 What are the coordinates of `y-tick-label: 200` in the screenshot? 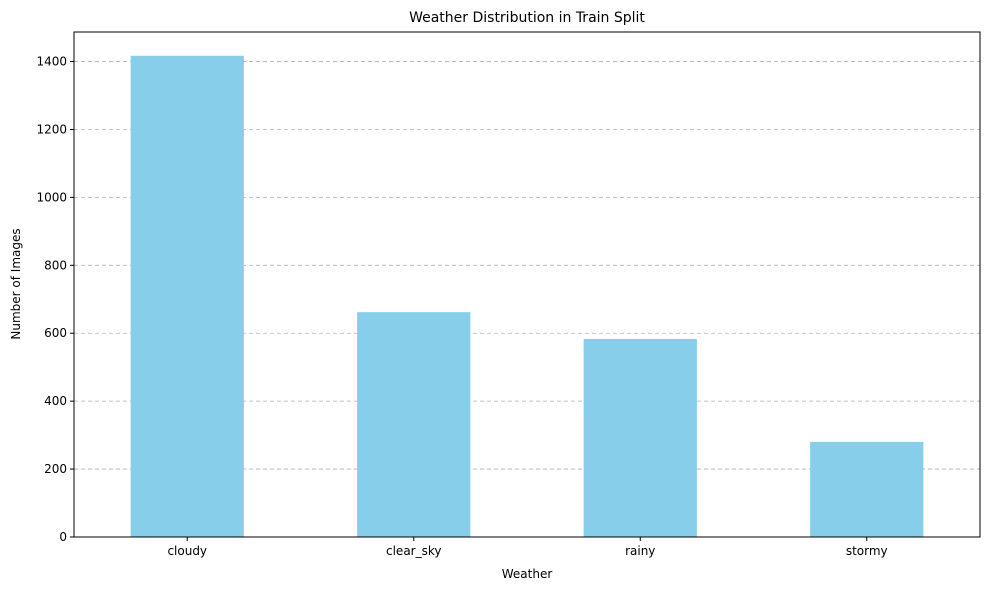 It's located at (55, 469).